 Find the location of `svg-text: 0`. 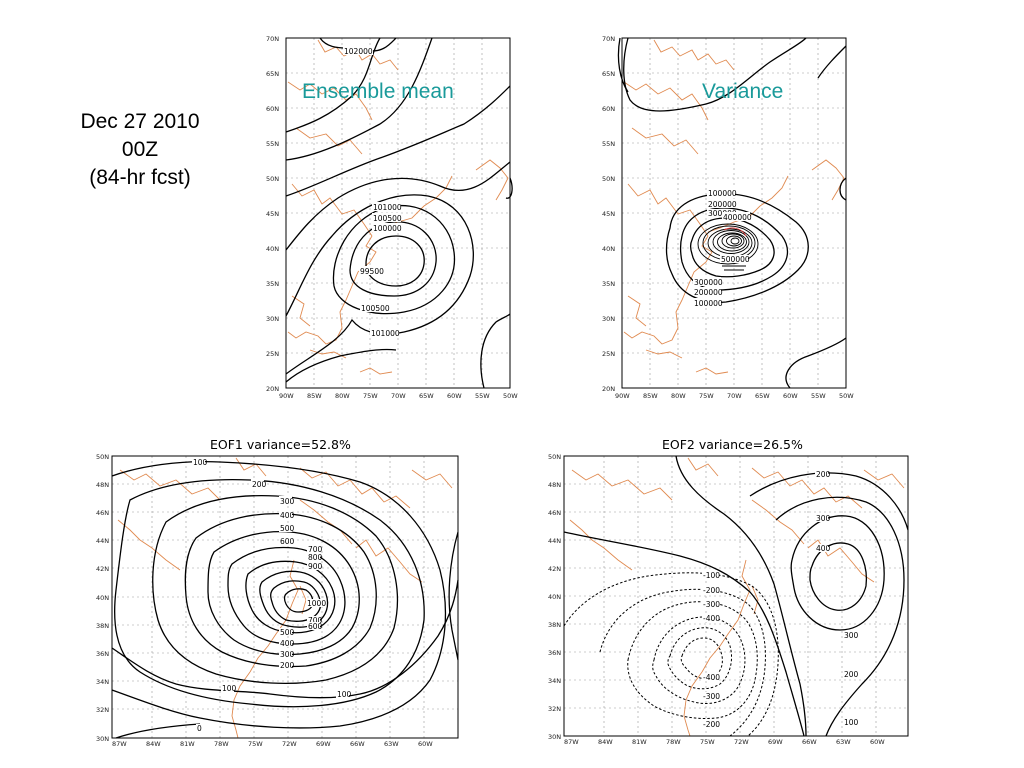

svg-text: 0 is located at coordinates (199, 728).